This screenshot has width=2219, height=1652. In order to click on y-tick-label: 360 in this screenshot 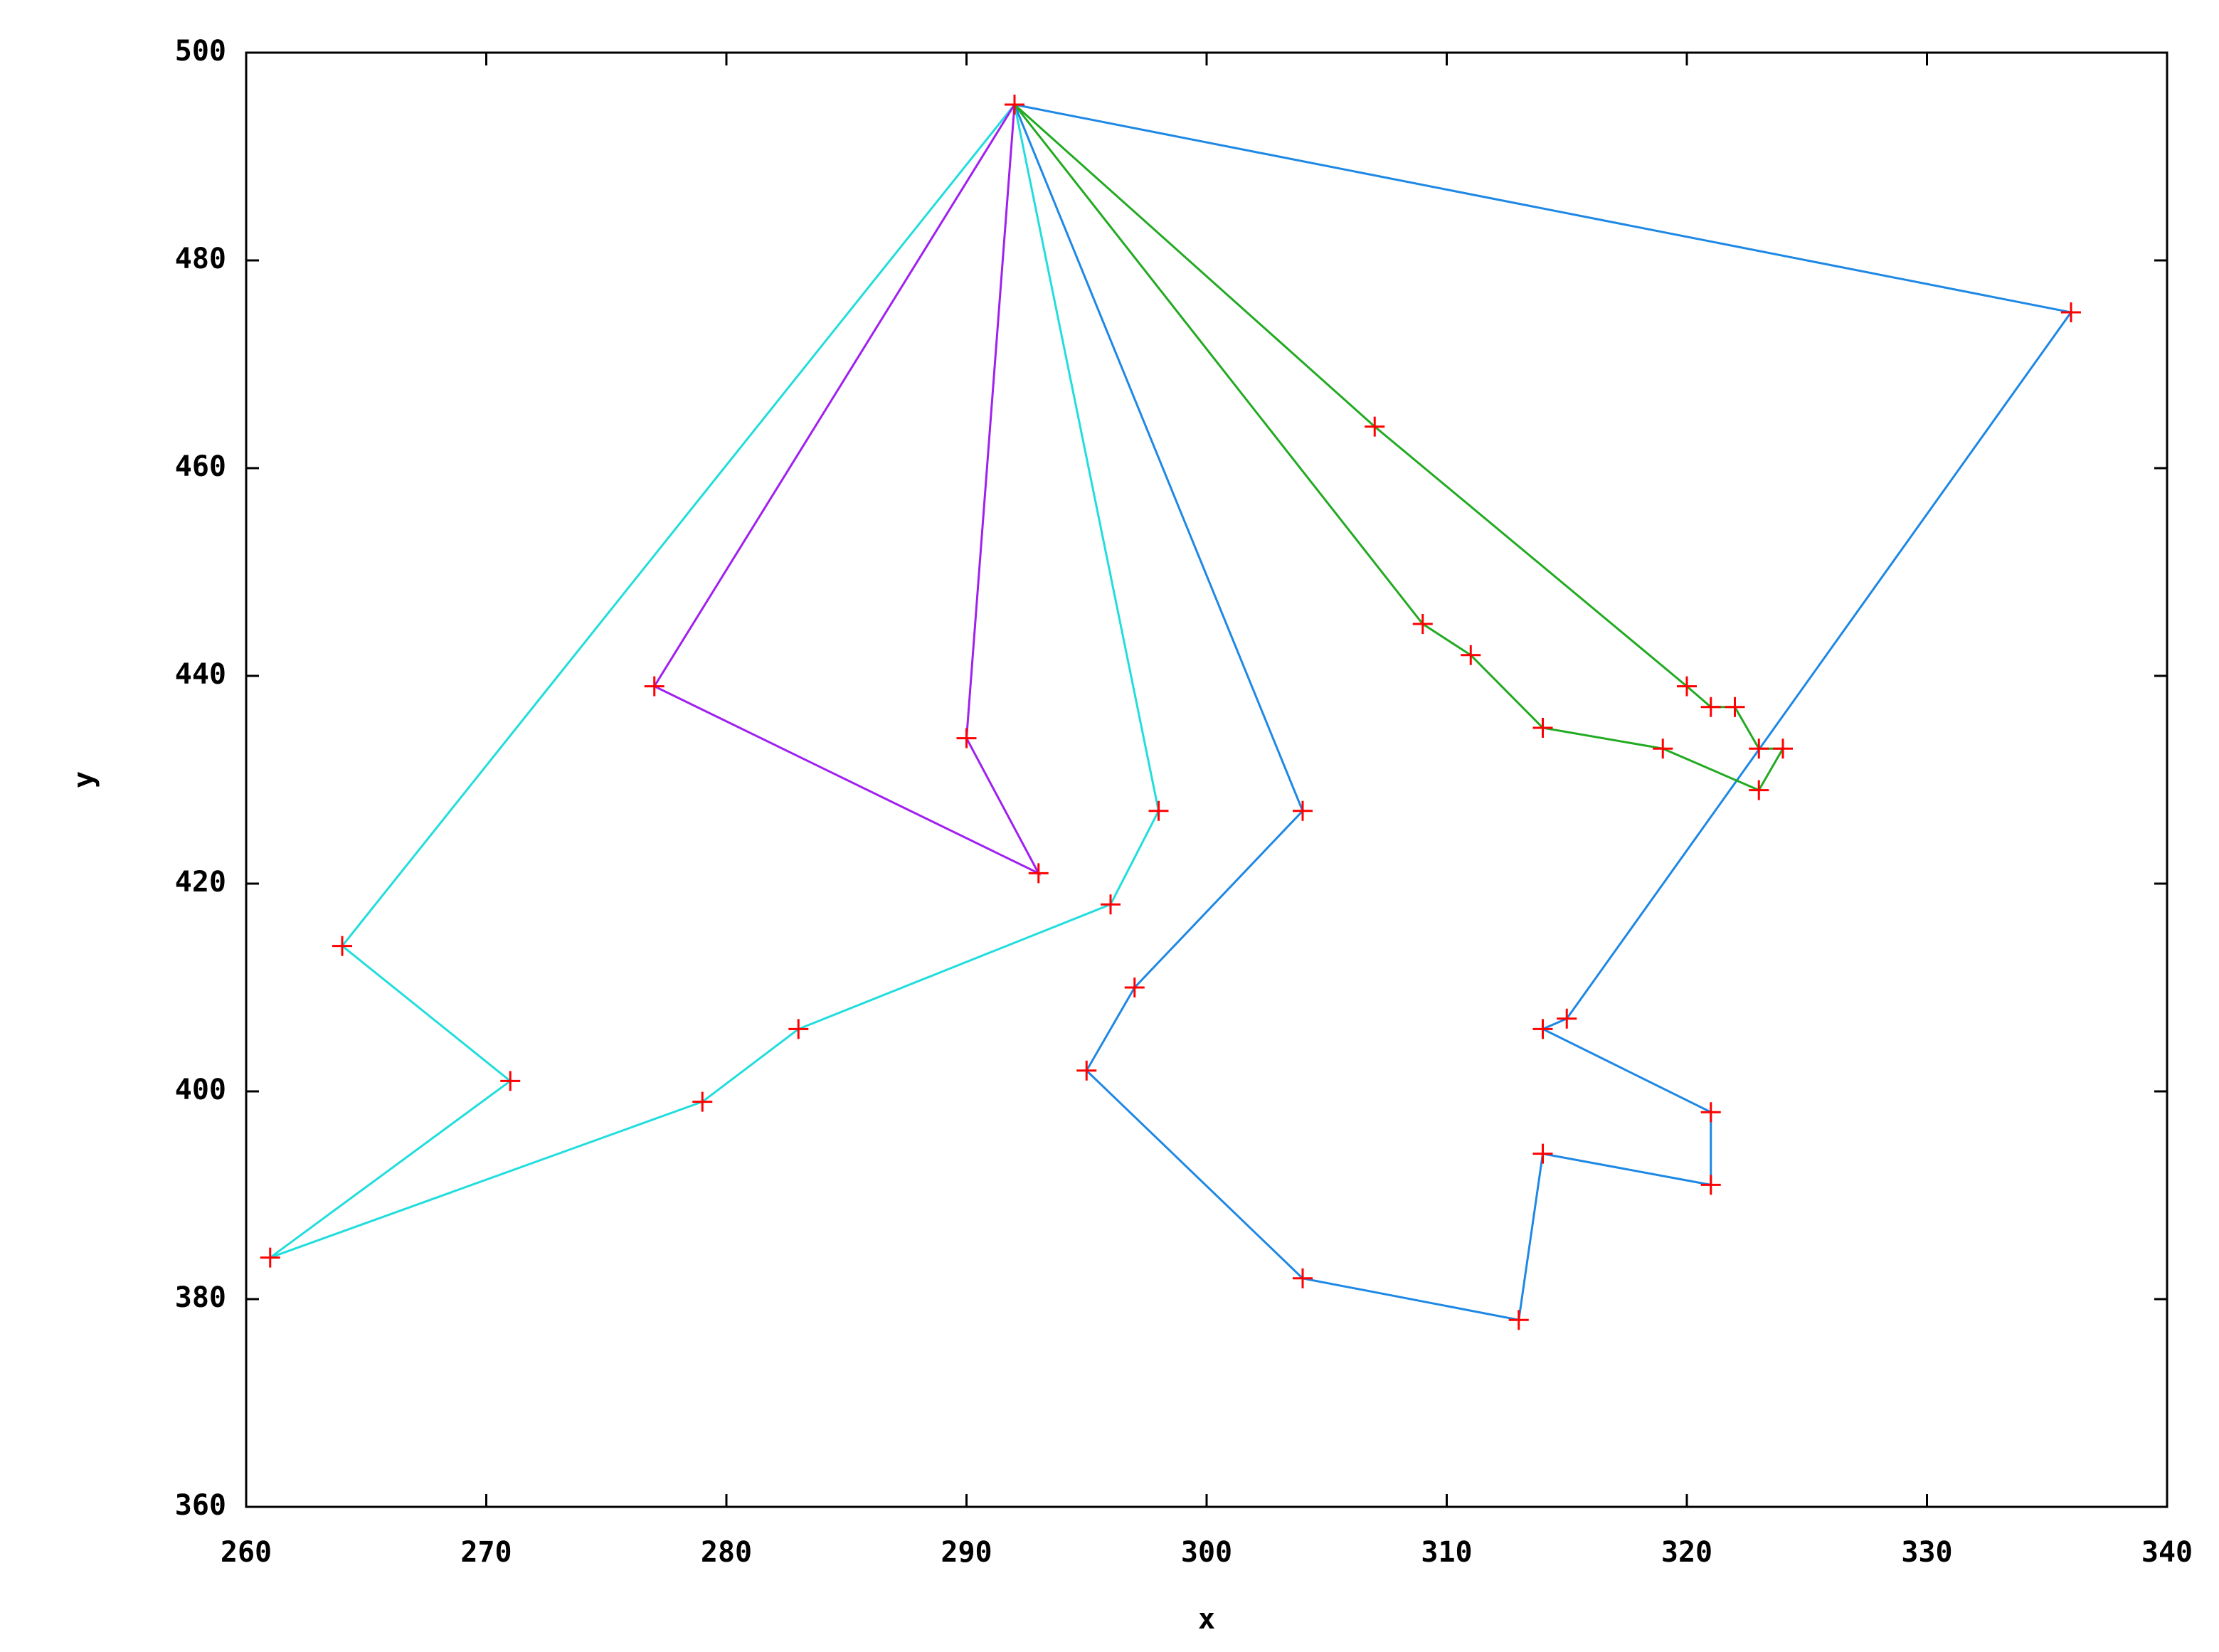, I will do `click(200, 1505)`.